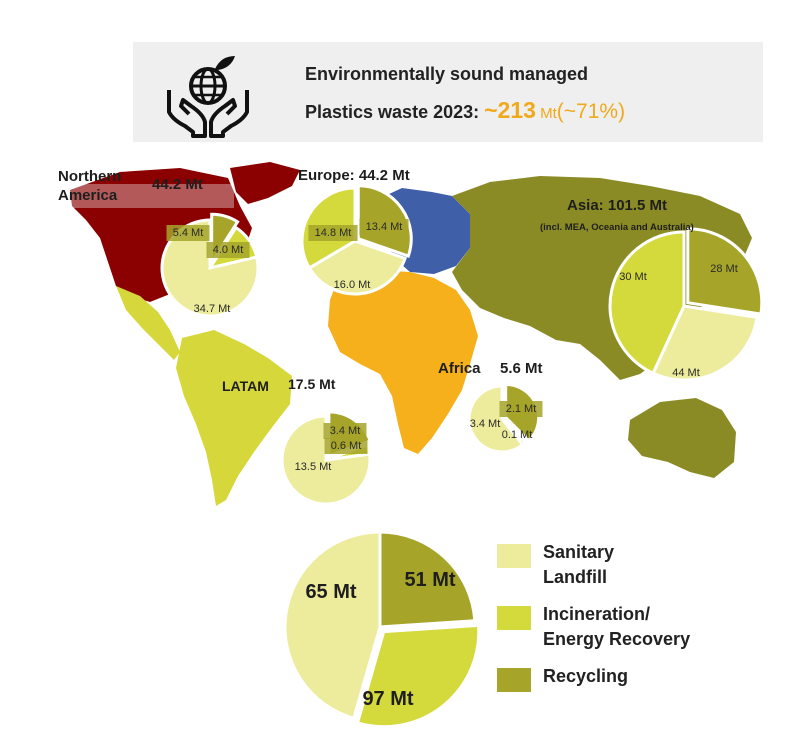 The image size is (800, 743). I want to click on region-title-europe: Europe: 44.2 Mt, so click(354, 175).